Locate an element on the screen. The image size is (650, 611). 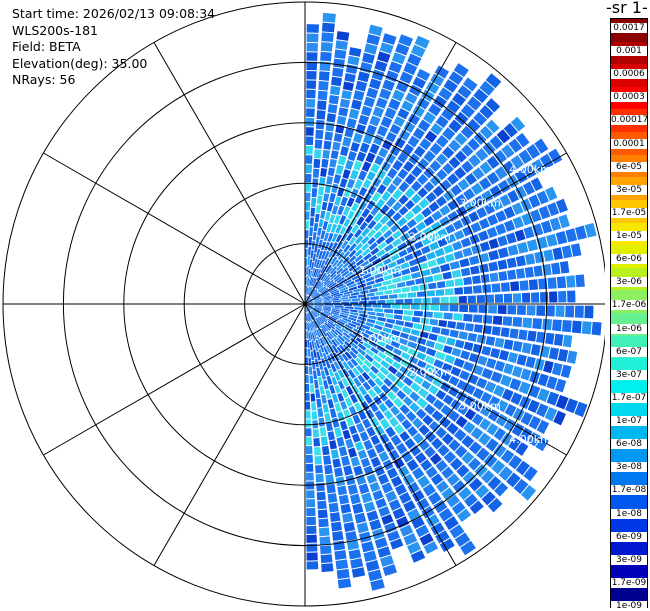
nrays-text: NRays: 56 is located at coordinates (113, 80).